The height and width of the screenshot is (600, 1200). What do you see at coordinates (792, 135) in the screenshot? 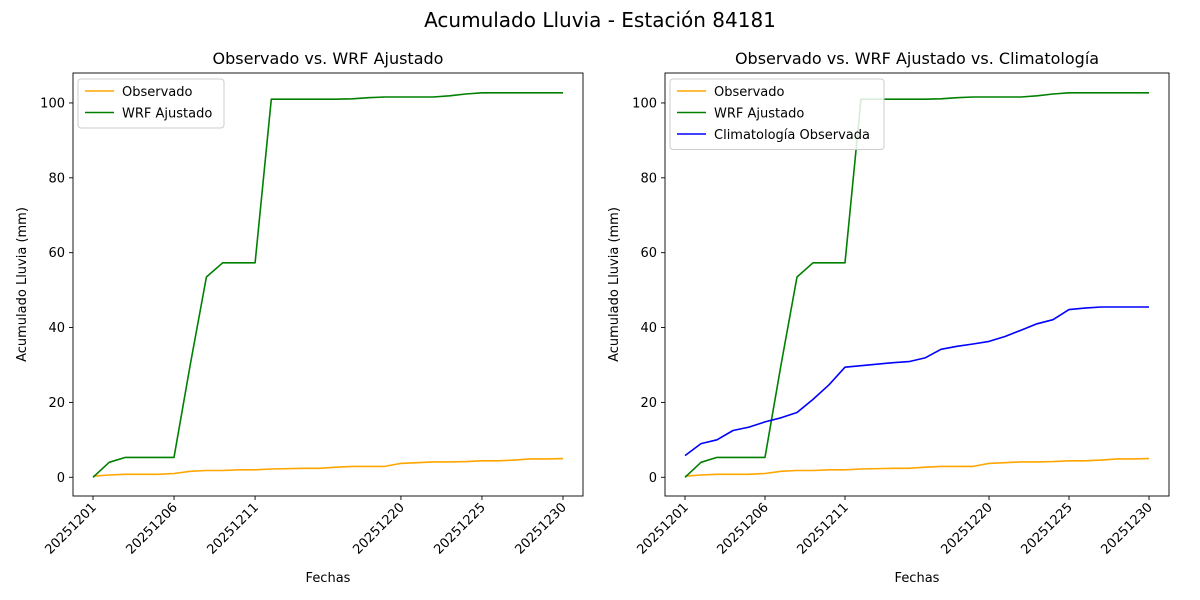
I see `legend-entry: Climatología Observada` at bounding box center [792, 135].